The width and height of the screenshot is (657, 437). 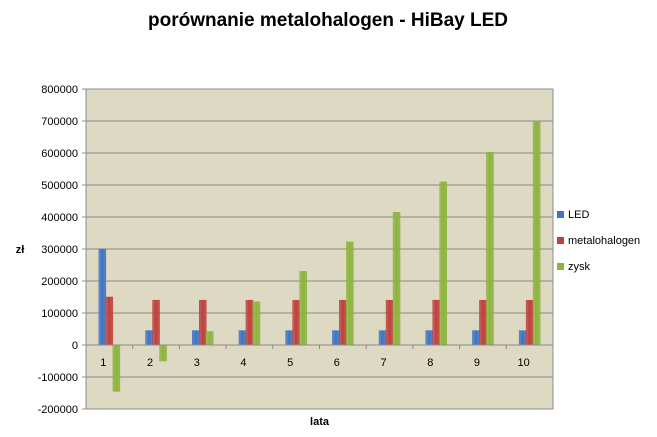 What do you see at coordinates (319, 346) in the screenshot?
I see `zero-axis` at bounding box center [319, 346].